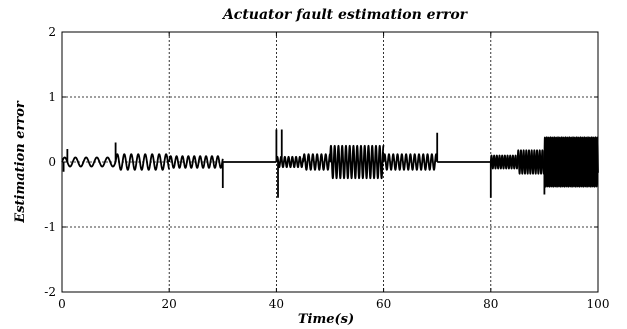  Describe the element at coordinates (50, 227) in the screenshot. I see `y-tick-label: -1` at that location.